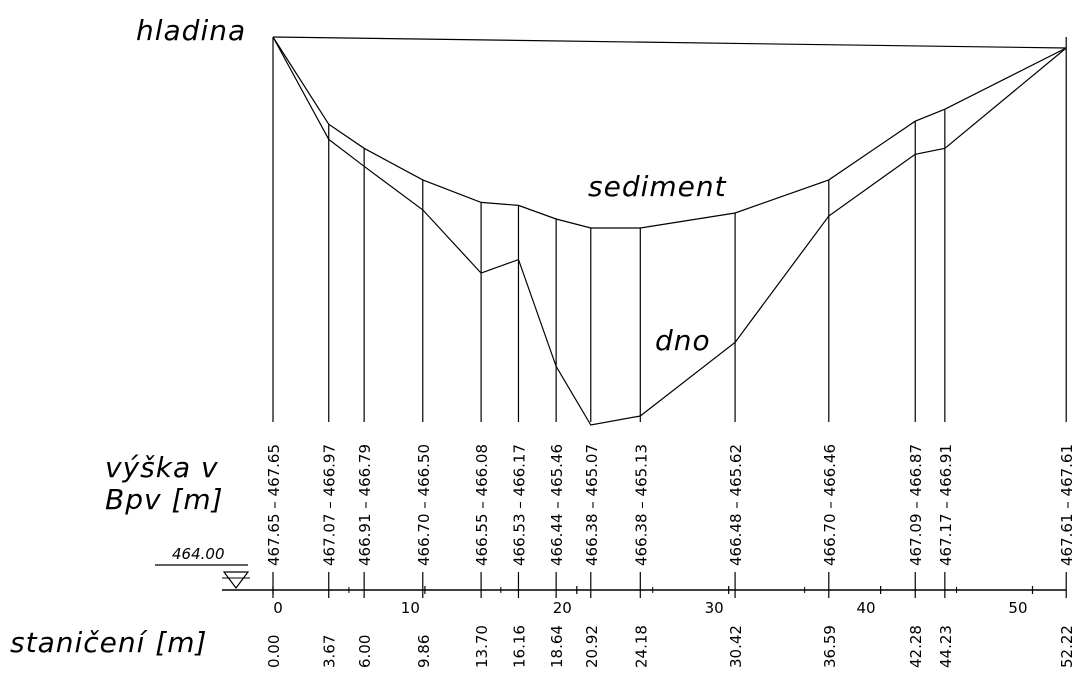 Image resolution: width=1073 pixels, height=673 pixels. I want to click on height-value-label: 466.44 – 465.46, so click(557, 505).